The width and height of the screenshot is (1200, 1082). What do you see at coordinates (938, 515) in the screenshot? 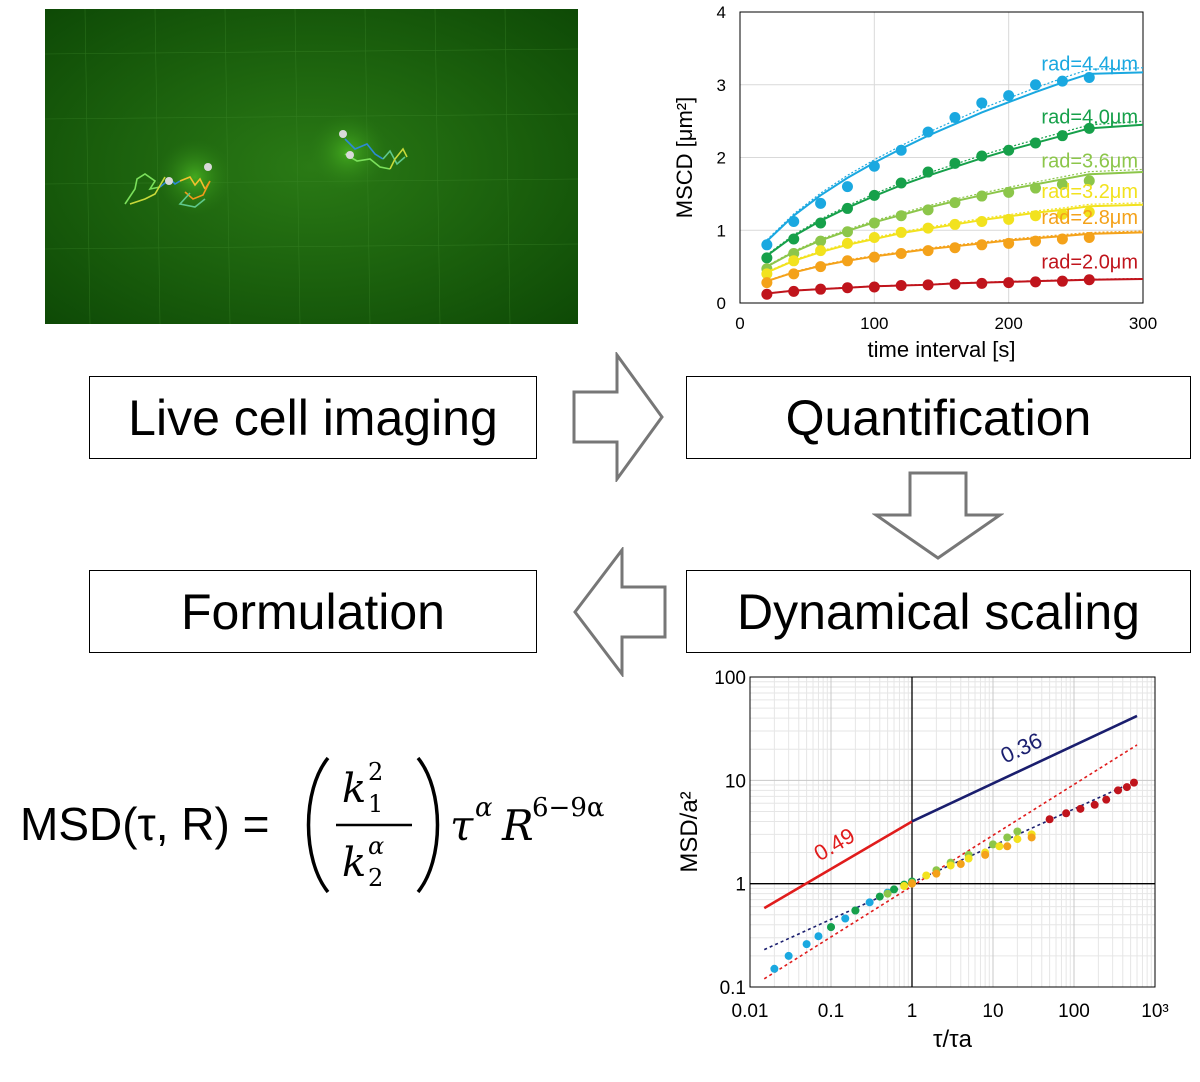
I see `arrow-down-icon` at bounding box center [938, 515].